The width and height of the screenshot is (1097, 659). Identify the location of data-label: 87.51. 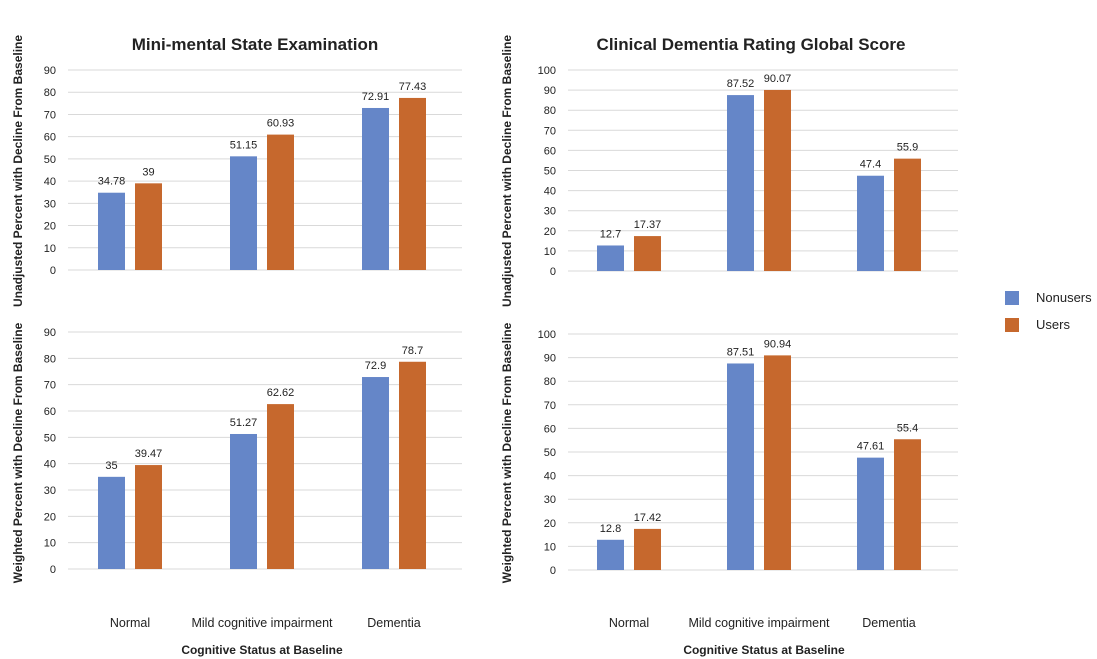
(741, 352).